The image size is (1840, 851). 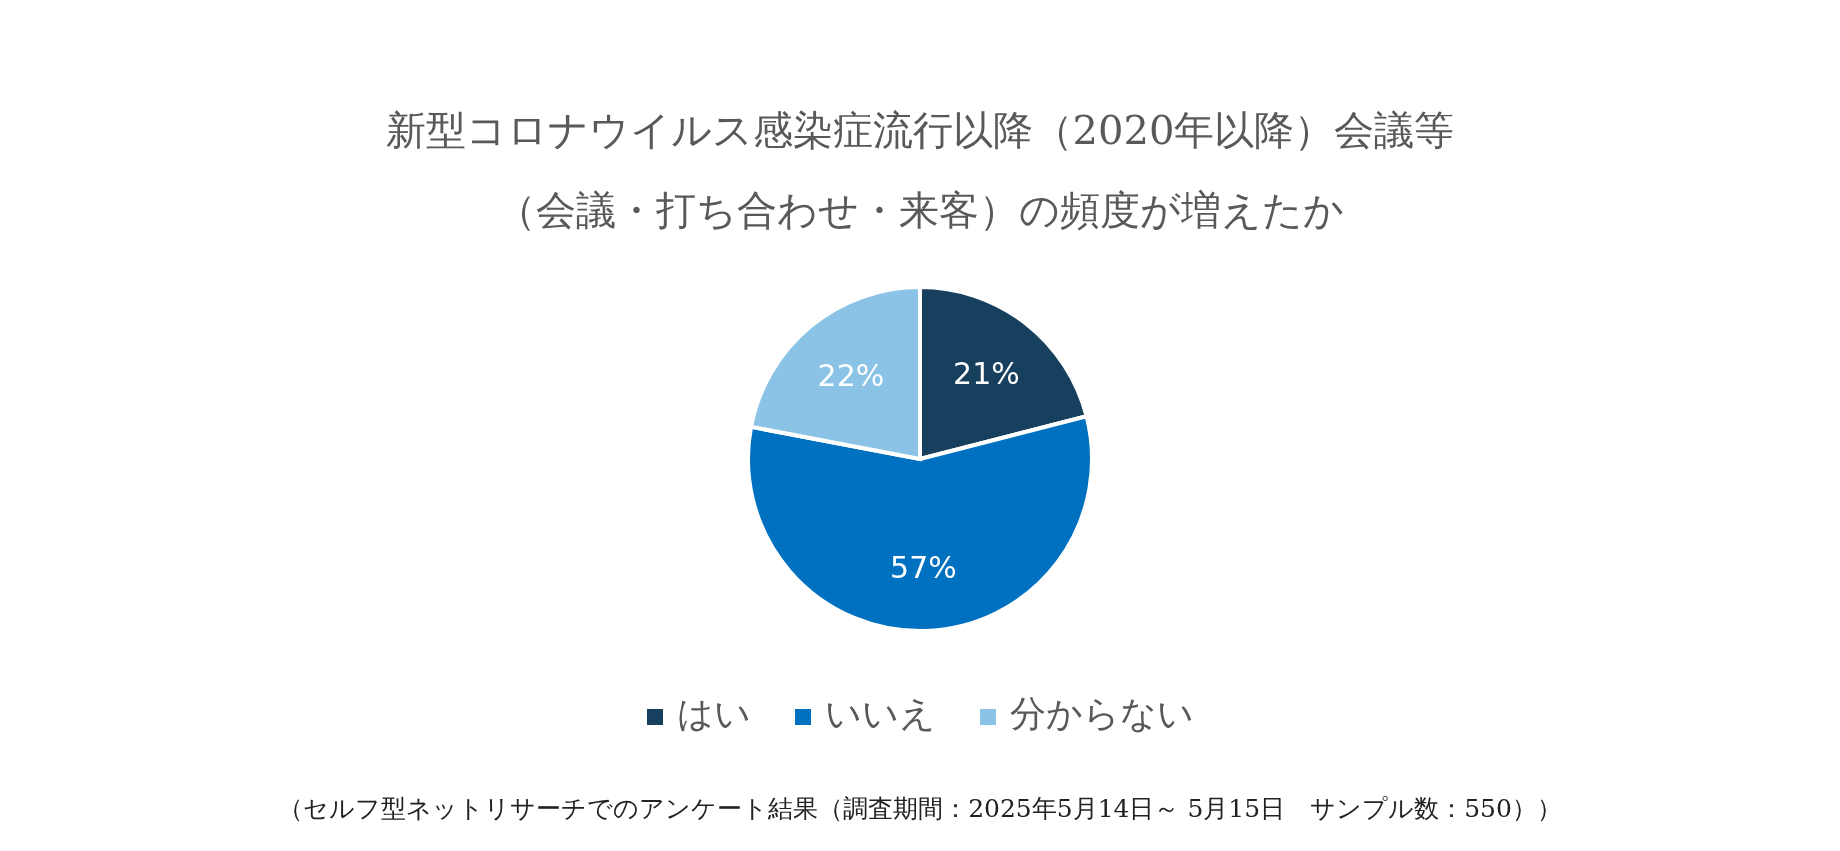 I want to click on text: （セルフ型ネットリサーチでのアンケート結果（調査期間：2025年5月14日～ 5月15日 サンプル数：550））, so click(x=920, y=809).